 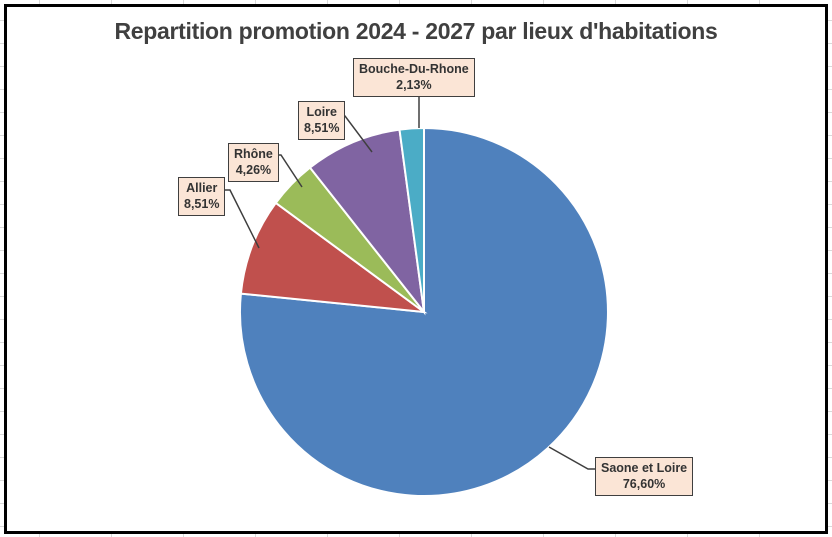 I want to click on callout-allier: Allier 8,51%, so click(x=202, y=196).